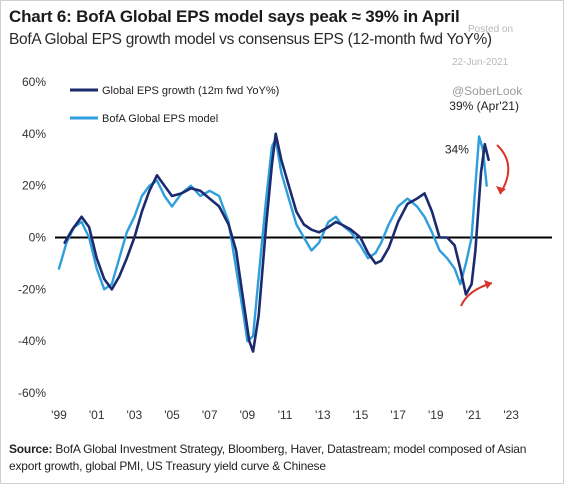  What do you see at coordinates (484, 106) in the screenshot?
I see `peak-annotation: 39% (Apr'21)` at bounding box center [484, 106].